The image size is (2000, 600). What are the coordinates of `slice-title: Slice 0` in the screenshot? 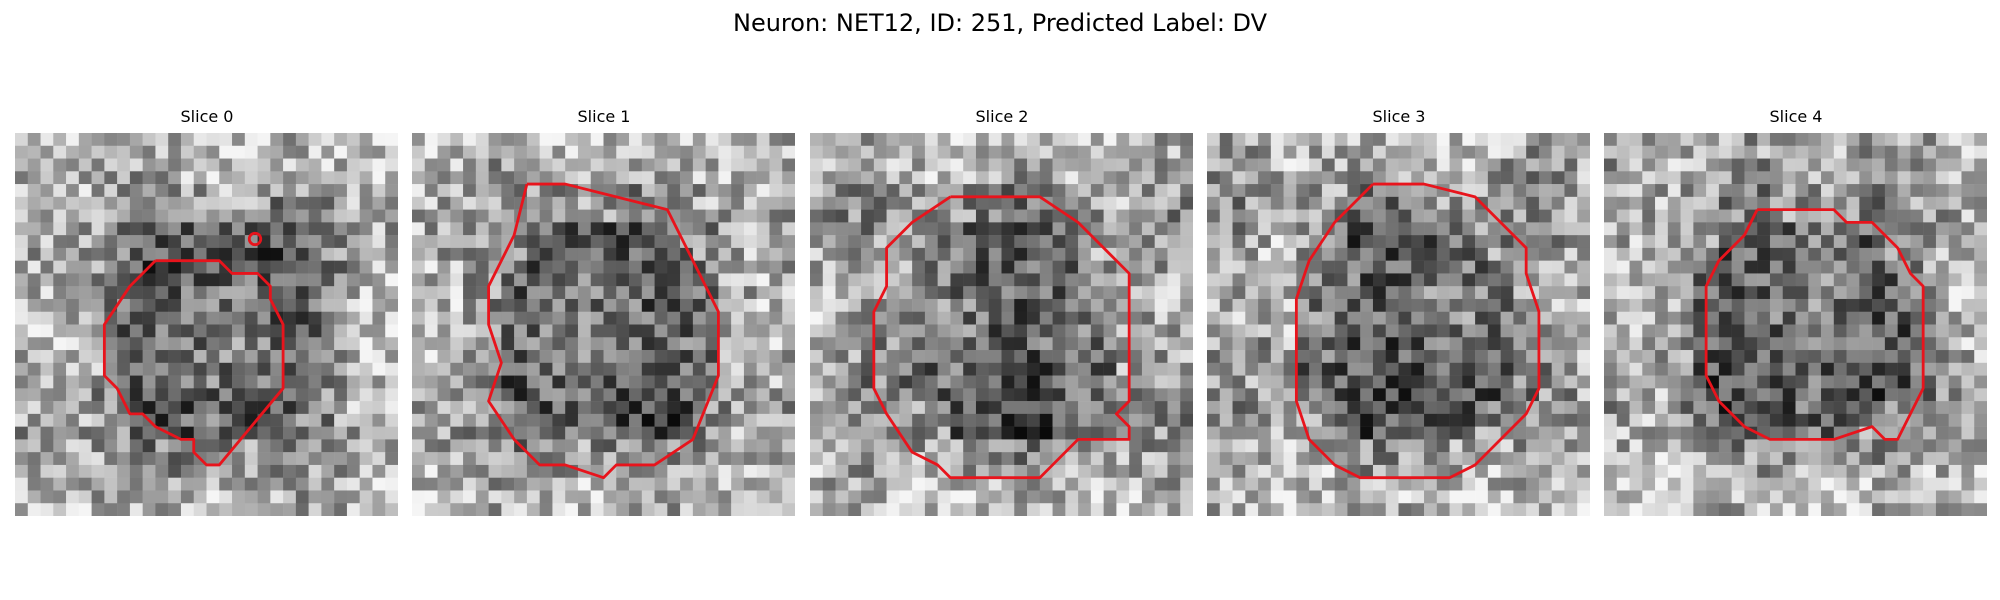 It's located at (207, 116).